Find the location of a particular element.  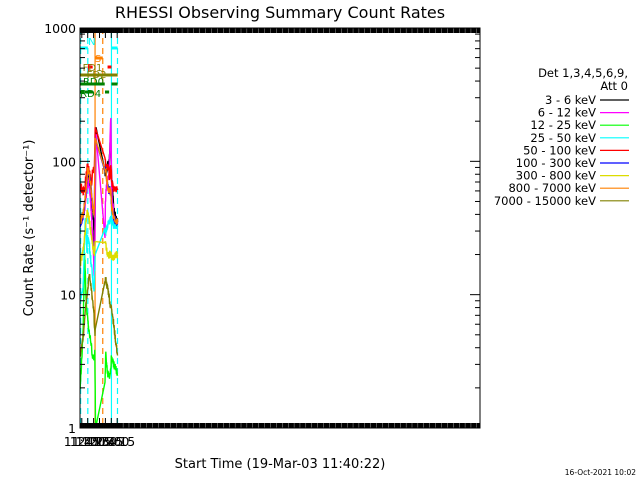

legend-label-3: 25 - 50 keV is located at coordinates (563, 138).